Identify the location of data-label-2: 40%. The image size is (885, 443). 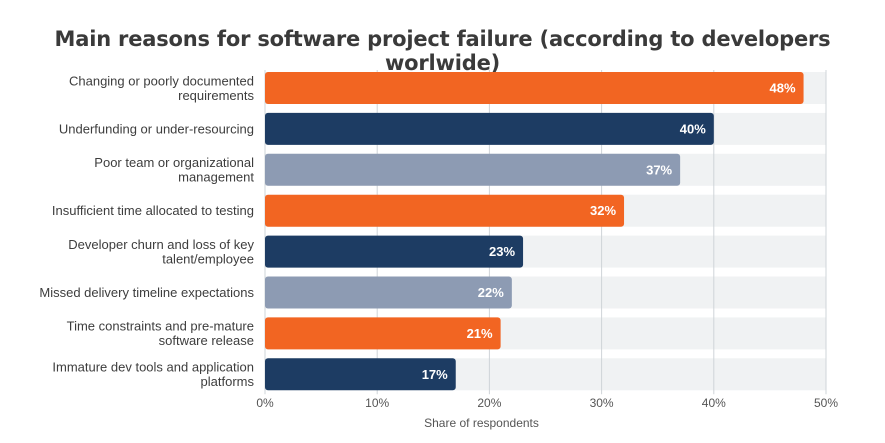
(693, 128).